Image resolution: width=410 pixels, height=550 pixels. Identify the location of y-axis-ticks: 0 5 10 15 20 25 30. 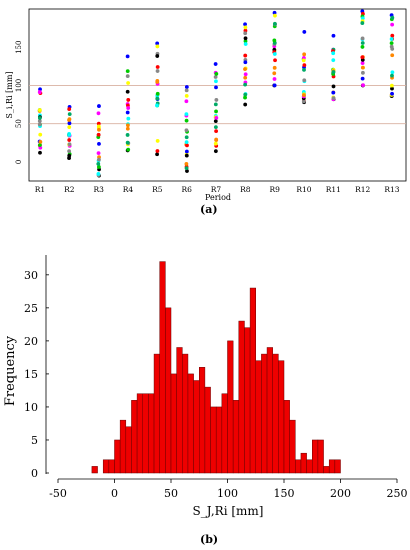
(36, 374).